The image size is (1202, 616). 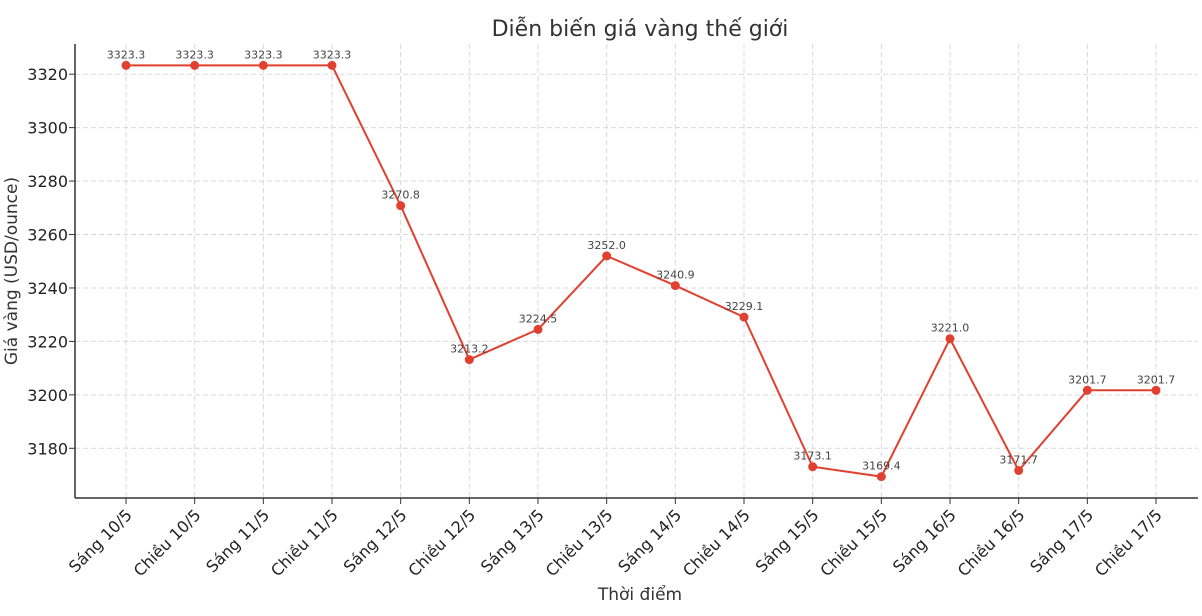 What do you see at coordinates (47, 128) in the screenshot?
I see `y-tick-label: 3300` at bounding box center [47, 128].